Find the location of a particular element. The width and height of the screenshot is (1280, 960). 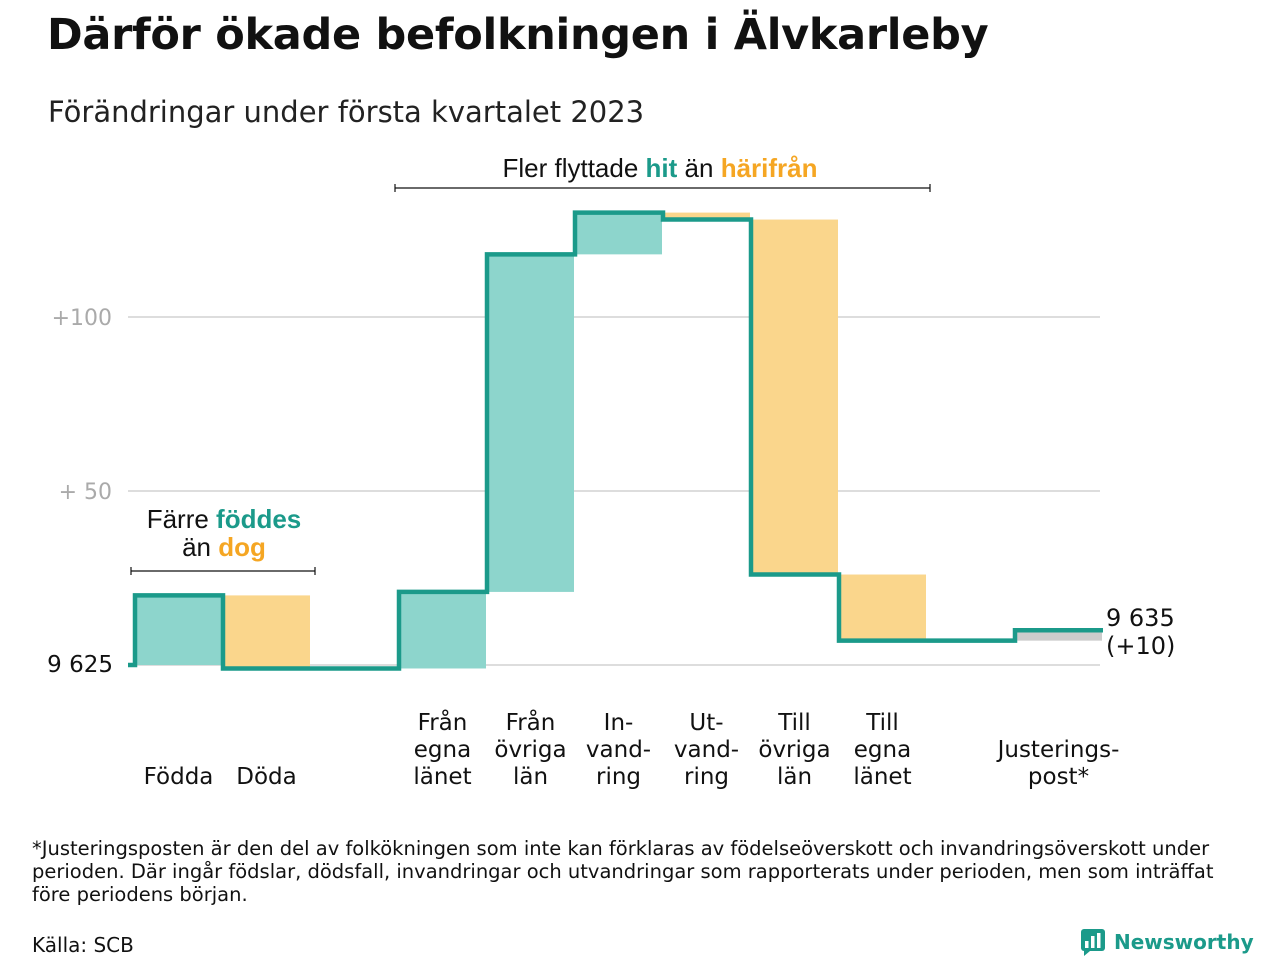

chart-subtitle: Förändringar under första kvartalet 2023 is located at coordinates (346, 112).